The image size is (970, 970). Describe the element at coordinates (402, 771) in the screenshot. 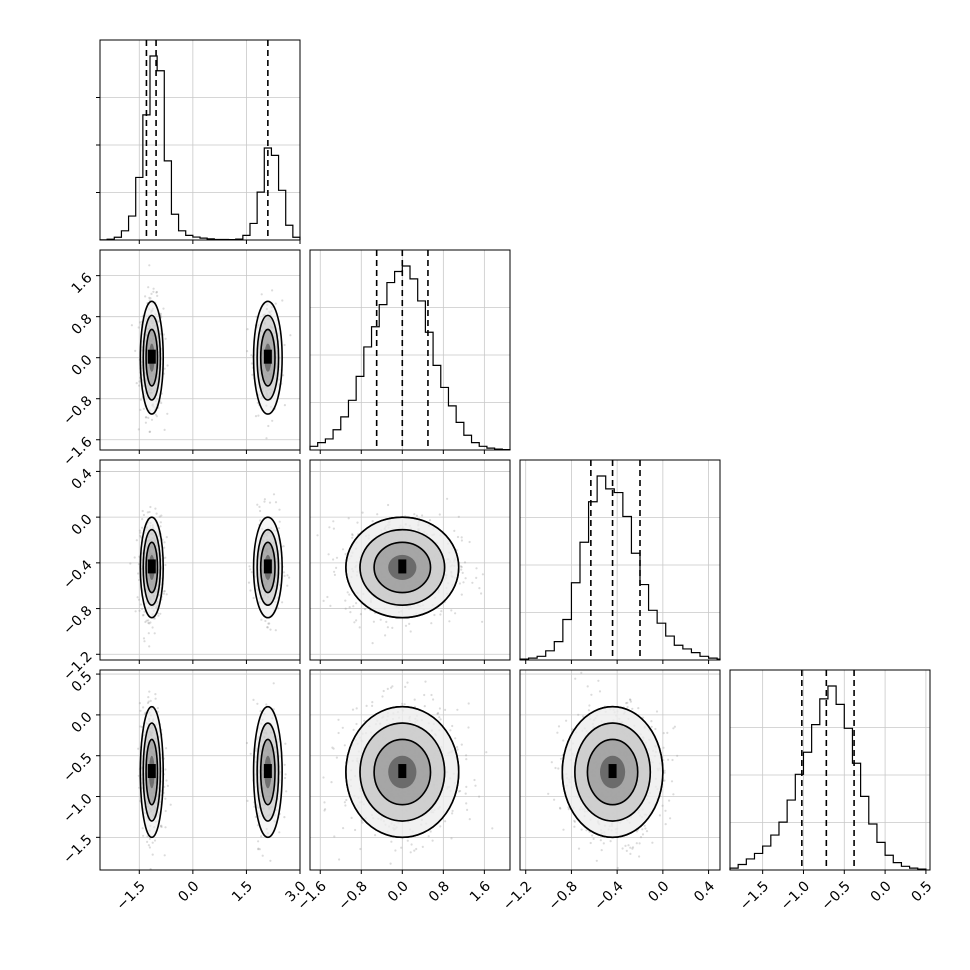

I see `density-peak` at that location.